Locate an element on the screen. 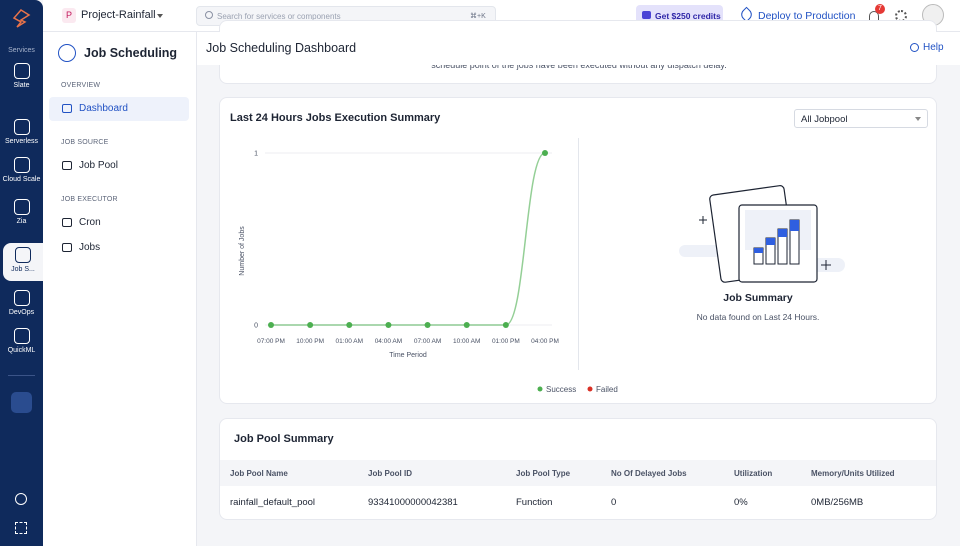  nav-label: Jobs is located at coordinates (90, 247).